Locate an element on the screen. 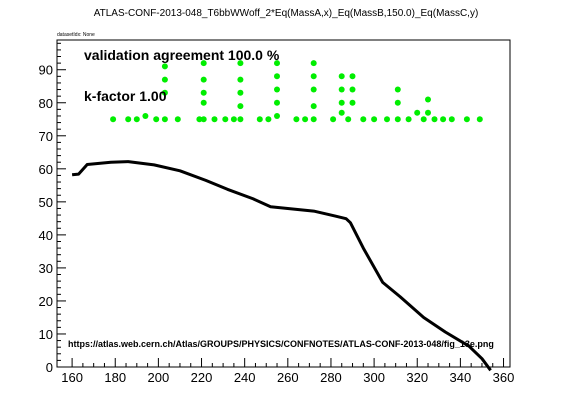 The width and height of the screenshot is (567, 407). y-tick-label: 50 is located at coordinates (46, 202).